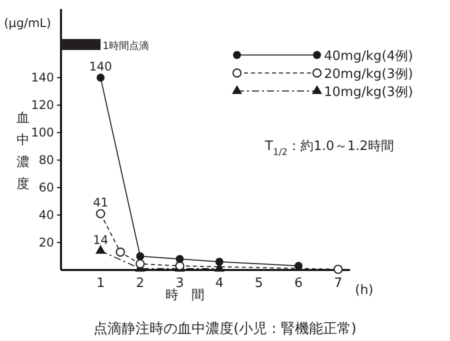 This screenshot has height=341, width=450. What do you see at coordinates (100, 203) in the screenshot?
I see `data-label: 41` at bounding box center [100, 203].